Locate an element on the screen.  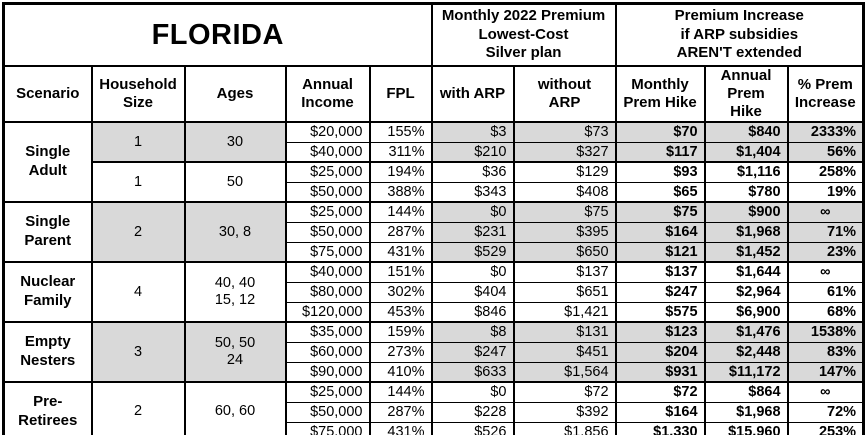
without-arp-cell: $131 is located at coordinates (564, 332).